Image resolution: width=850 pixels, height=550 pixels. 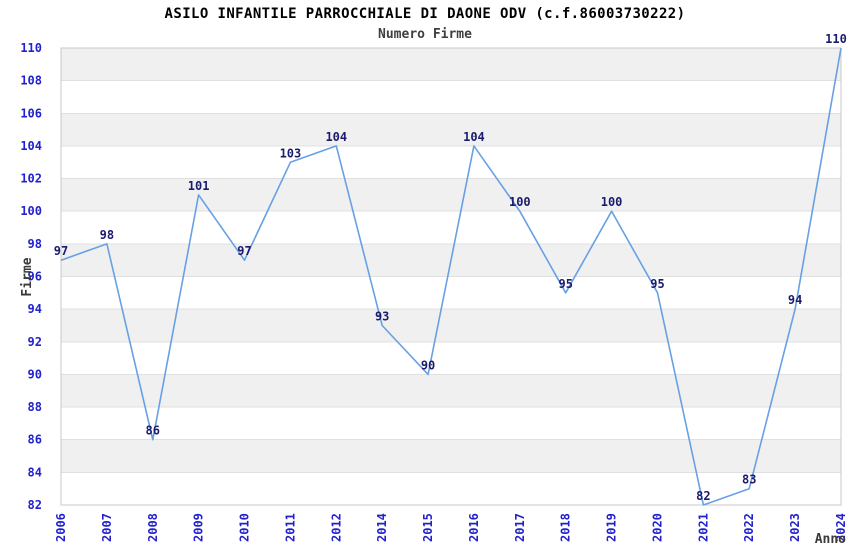 What do you see at coordinates (31, 113) in the screenshot?
I see `y-tick-label: 106` at bounding box center [31, 113].